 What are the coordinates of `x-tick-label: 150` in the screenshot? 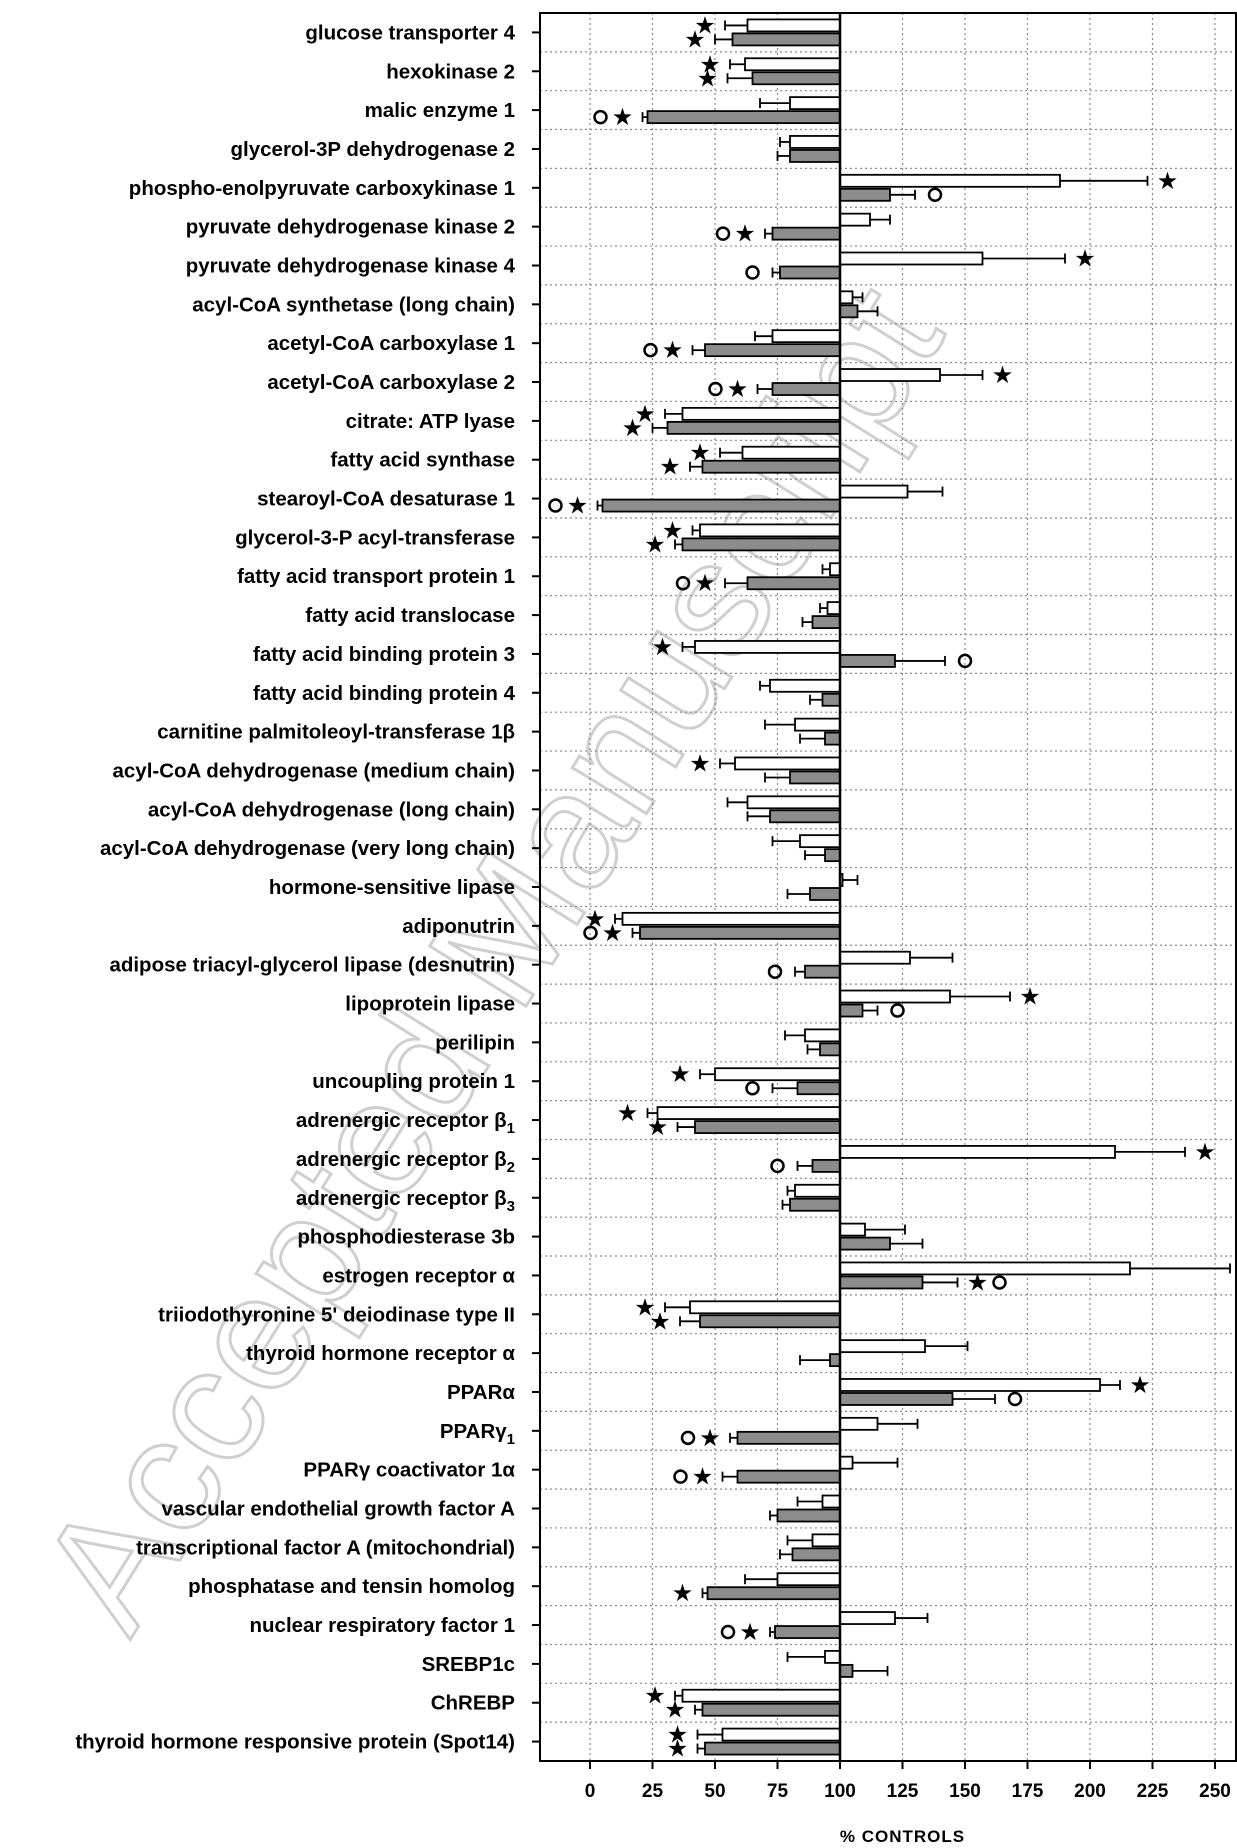 It's located at (965, 1791).